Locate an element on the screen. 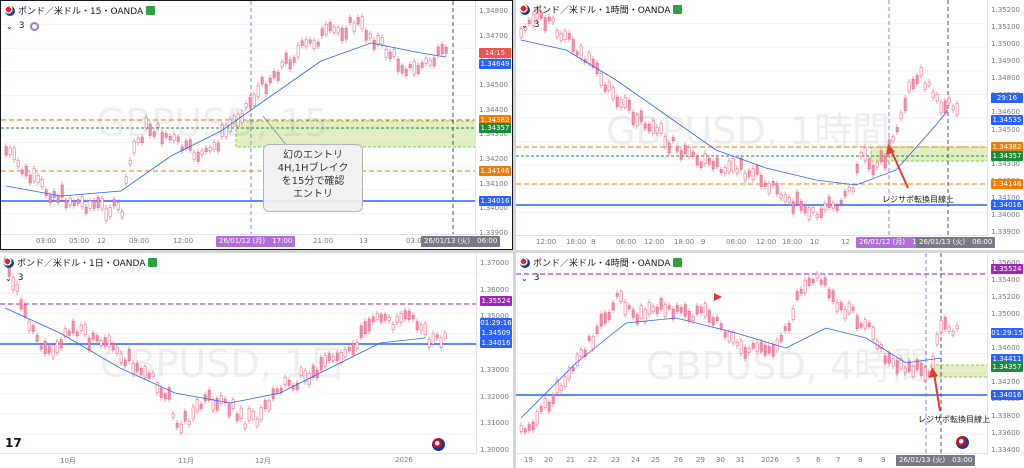  price-tick: 1.33400 is located at coordinates (1005, 450).